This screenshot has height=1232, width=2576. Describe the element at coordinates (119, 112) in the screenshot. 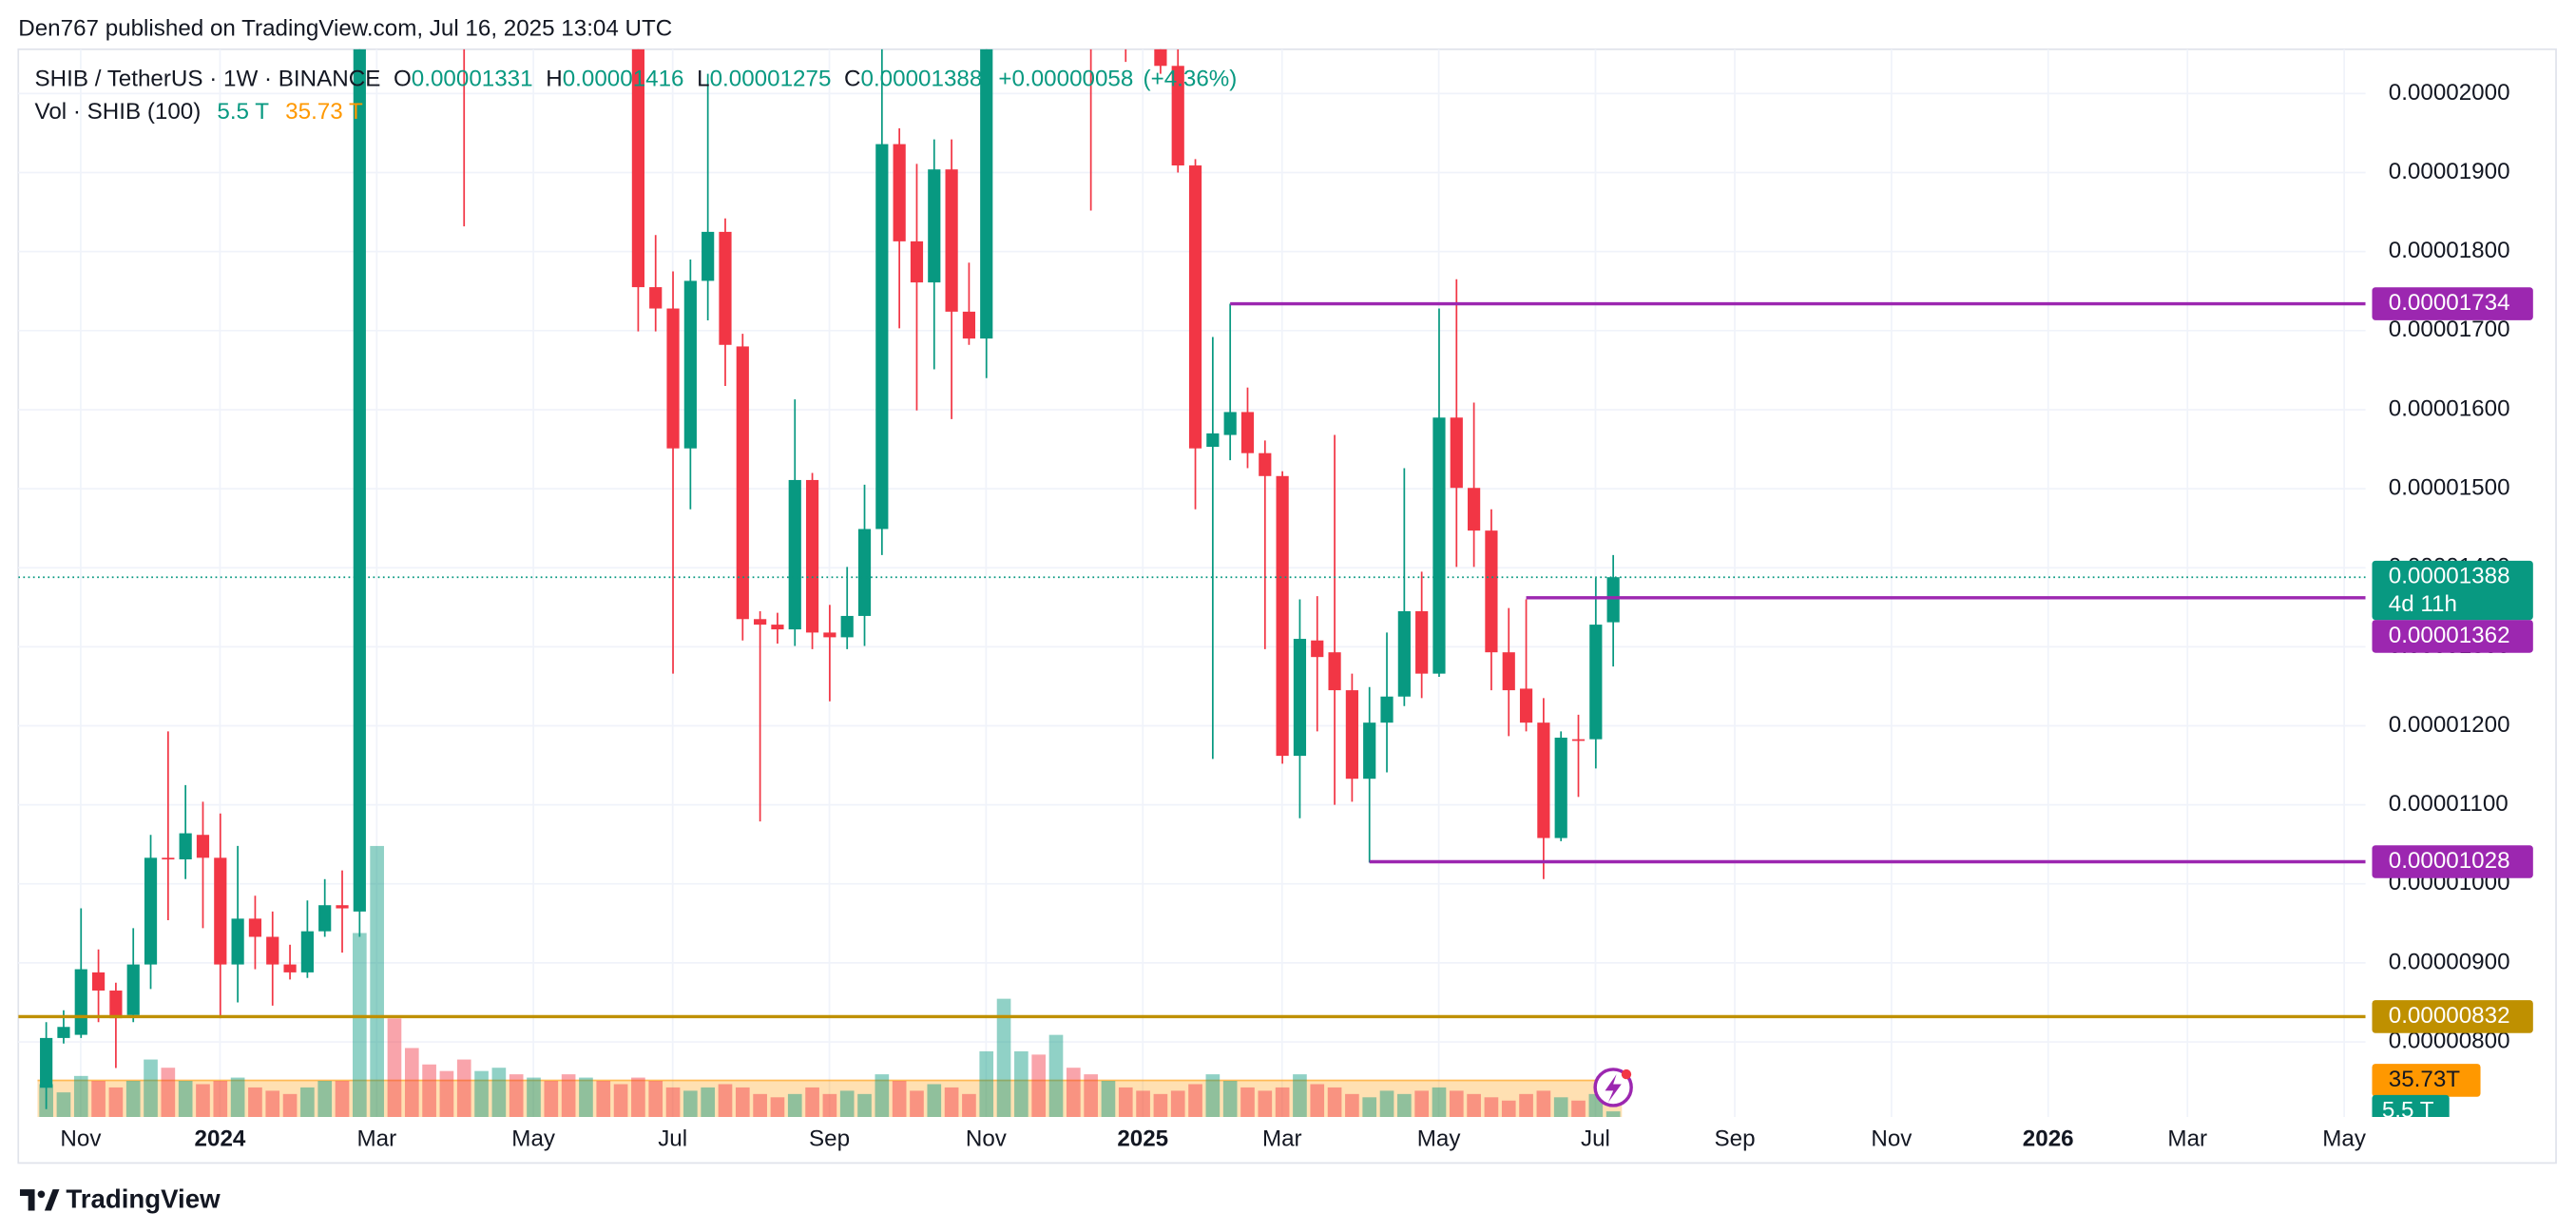

I see `volume-name: Vol · SHIB (100)` at that location.